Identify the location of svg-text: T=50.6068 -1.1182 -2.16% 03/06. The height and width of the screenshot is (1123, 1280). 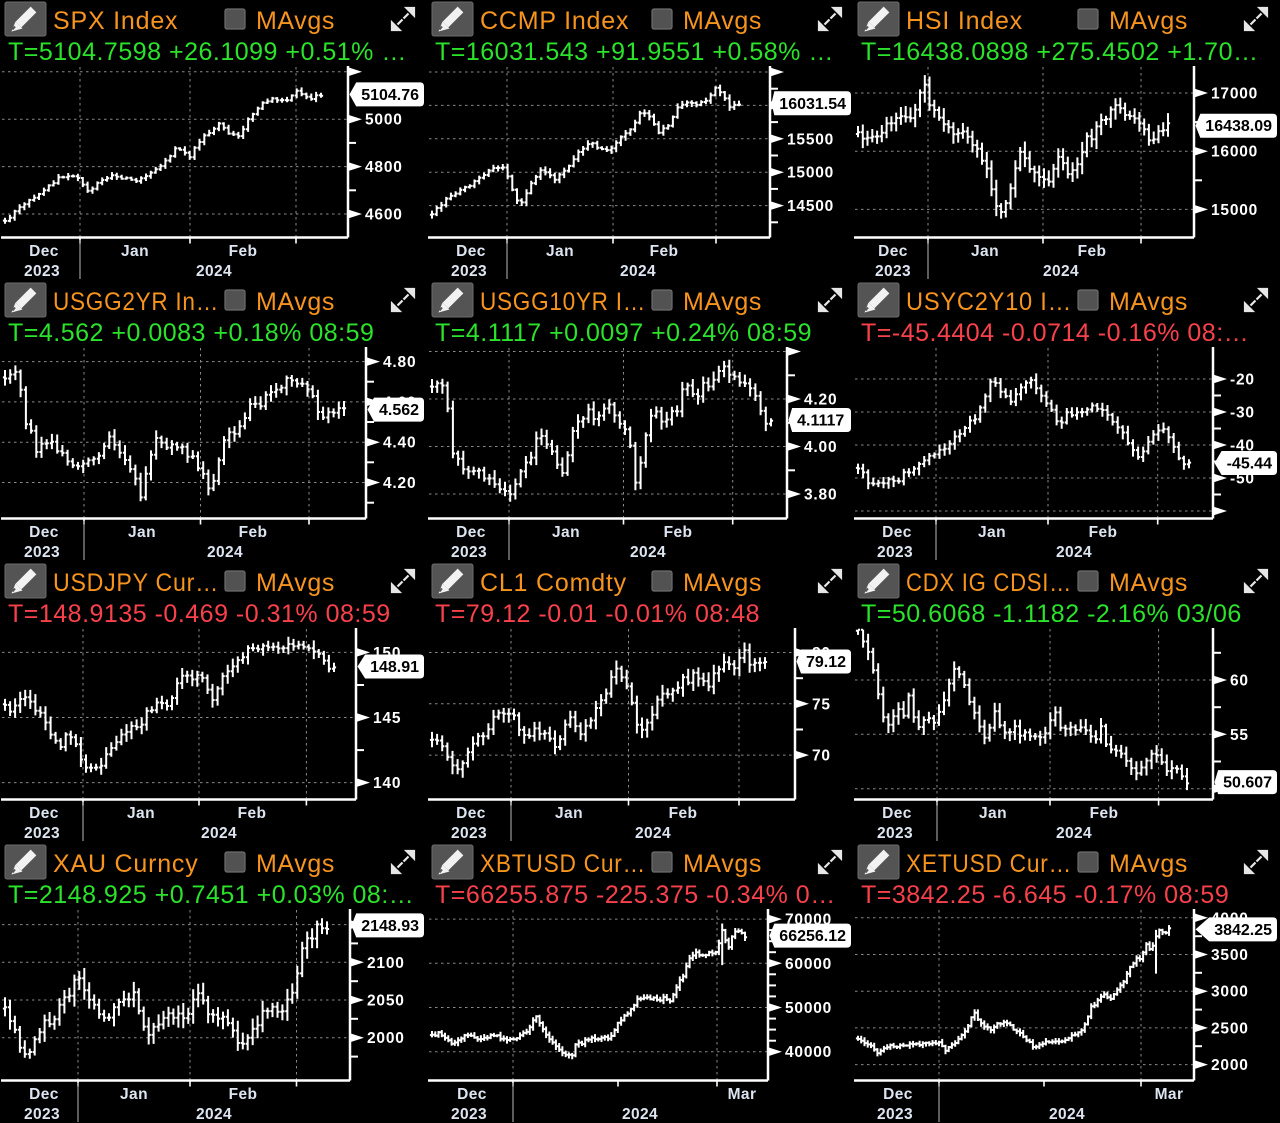
(1051, 614).